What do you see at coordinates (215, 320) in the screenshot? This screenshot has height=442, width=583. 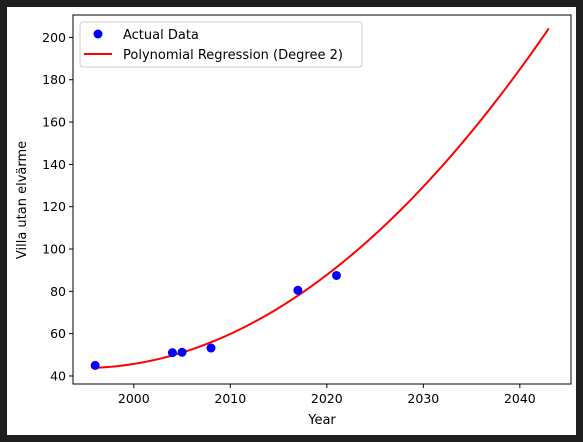 I see `points-layer` at bounding box center [215, 320].